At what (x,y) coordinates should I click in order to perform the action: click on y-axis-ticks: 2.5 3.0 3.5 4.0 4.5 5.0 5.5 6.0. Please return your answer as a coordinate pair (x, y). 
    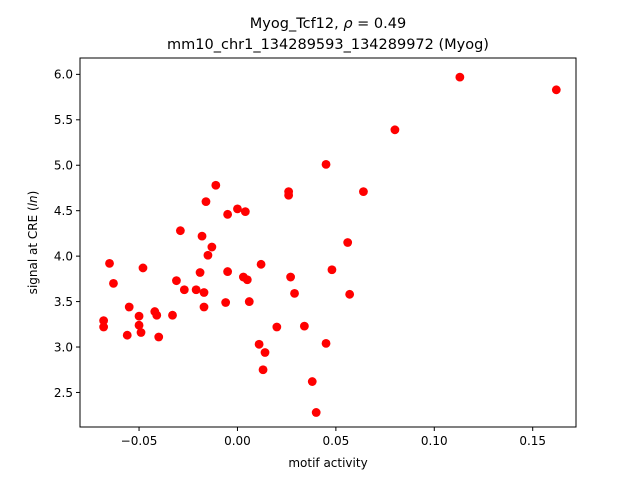
    Looking at the image, I should click on (67, 234).